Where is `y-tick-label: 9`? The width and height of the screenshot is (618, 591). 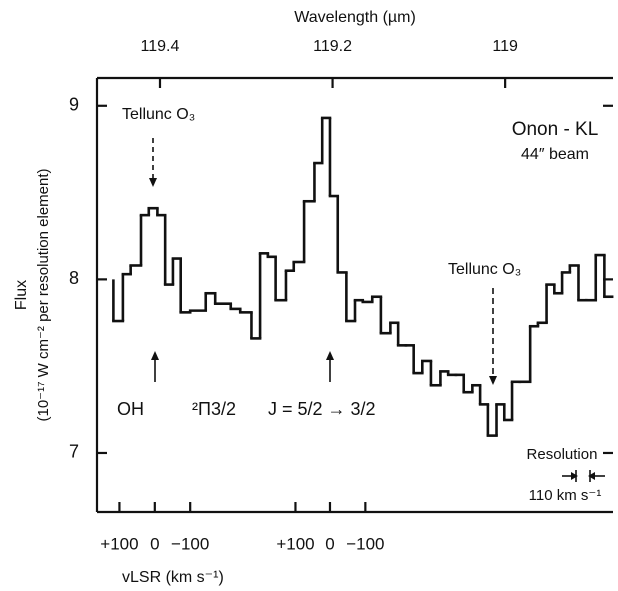 y-tick-label: 9 is located at coordinates (74, 105).